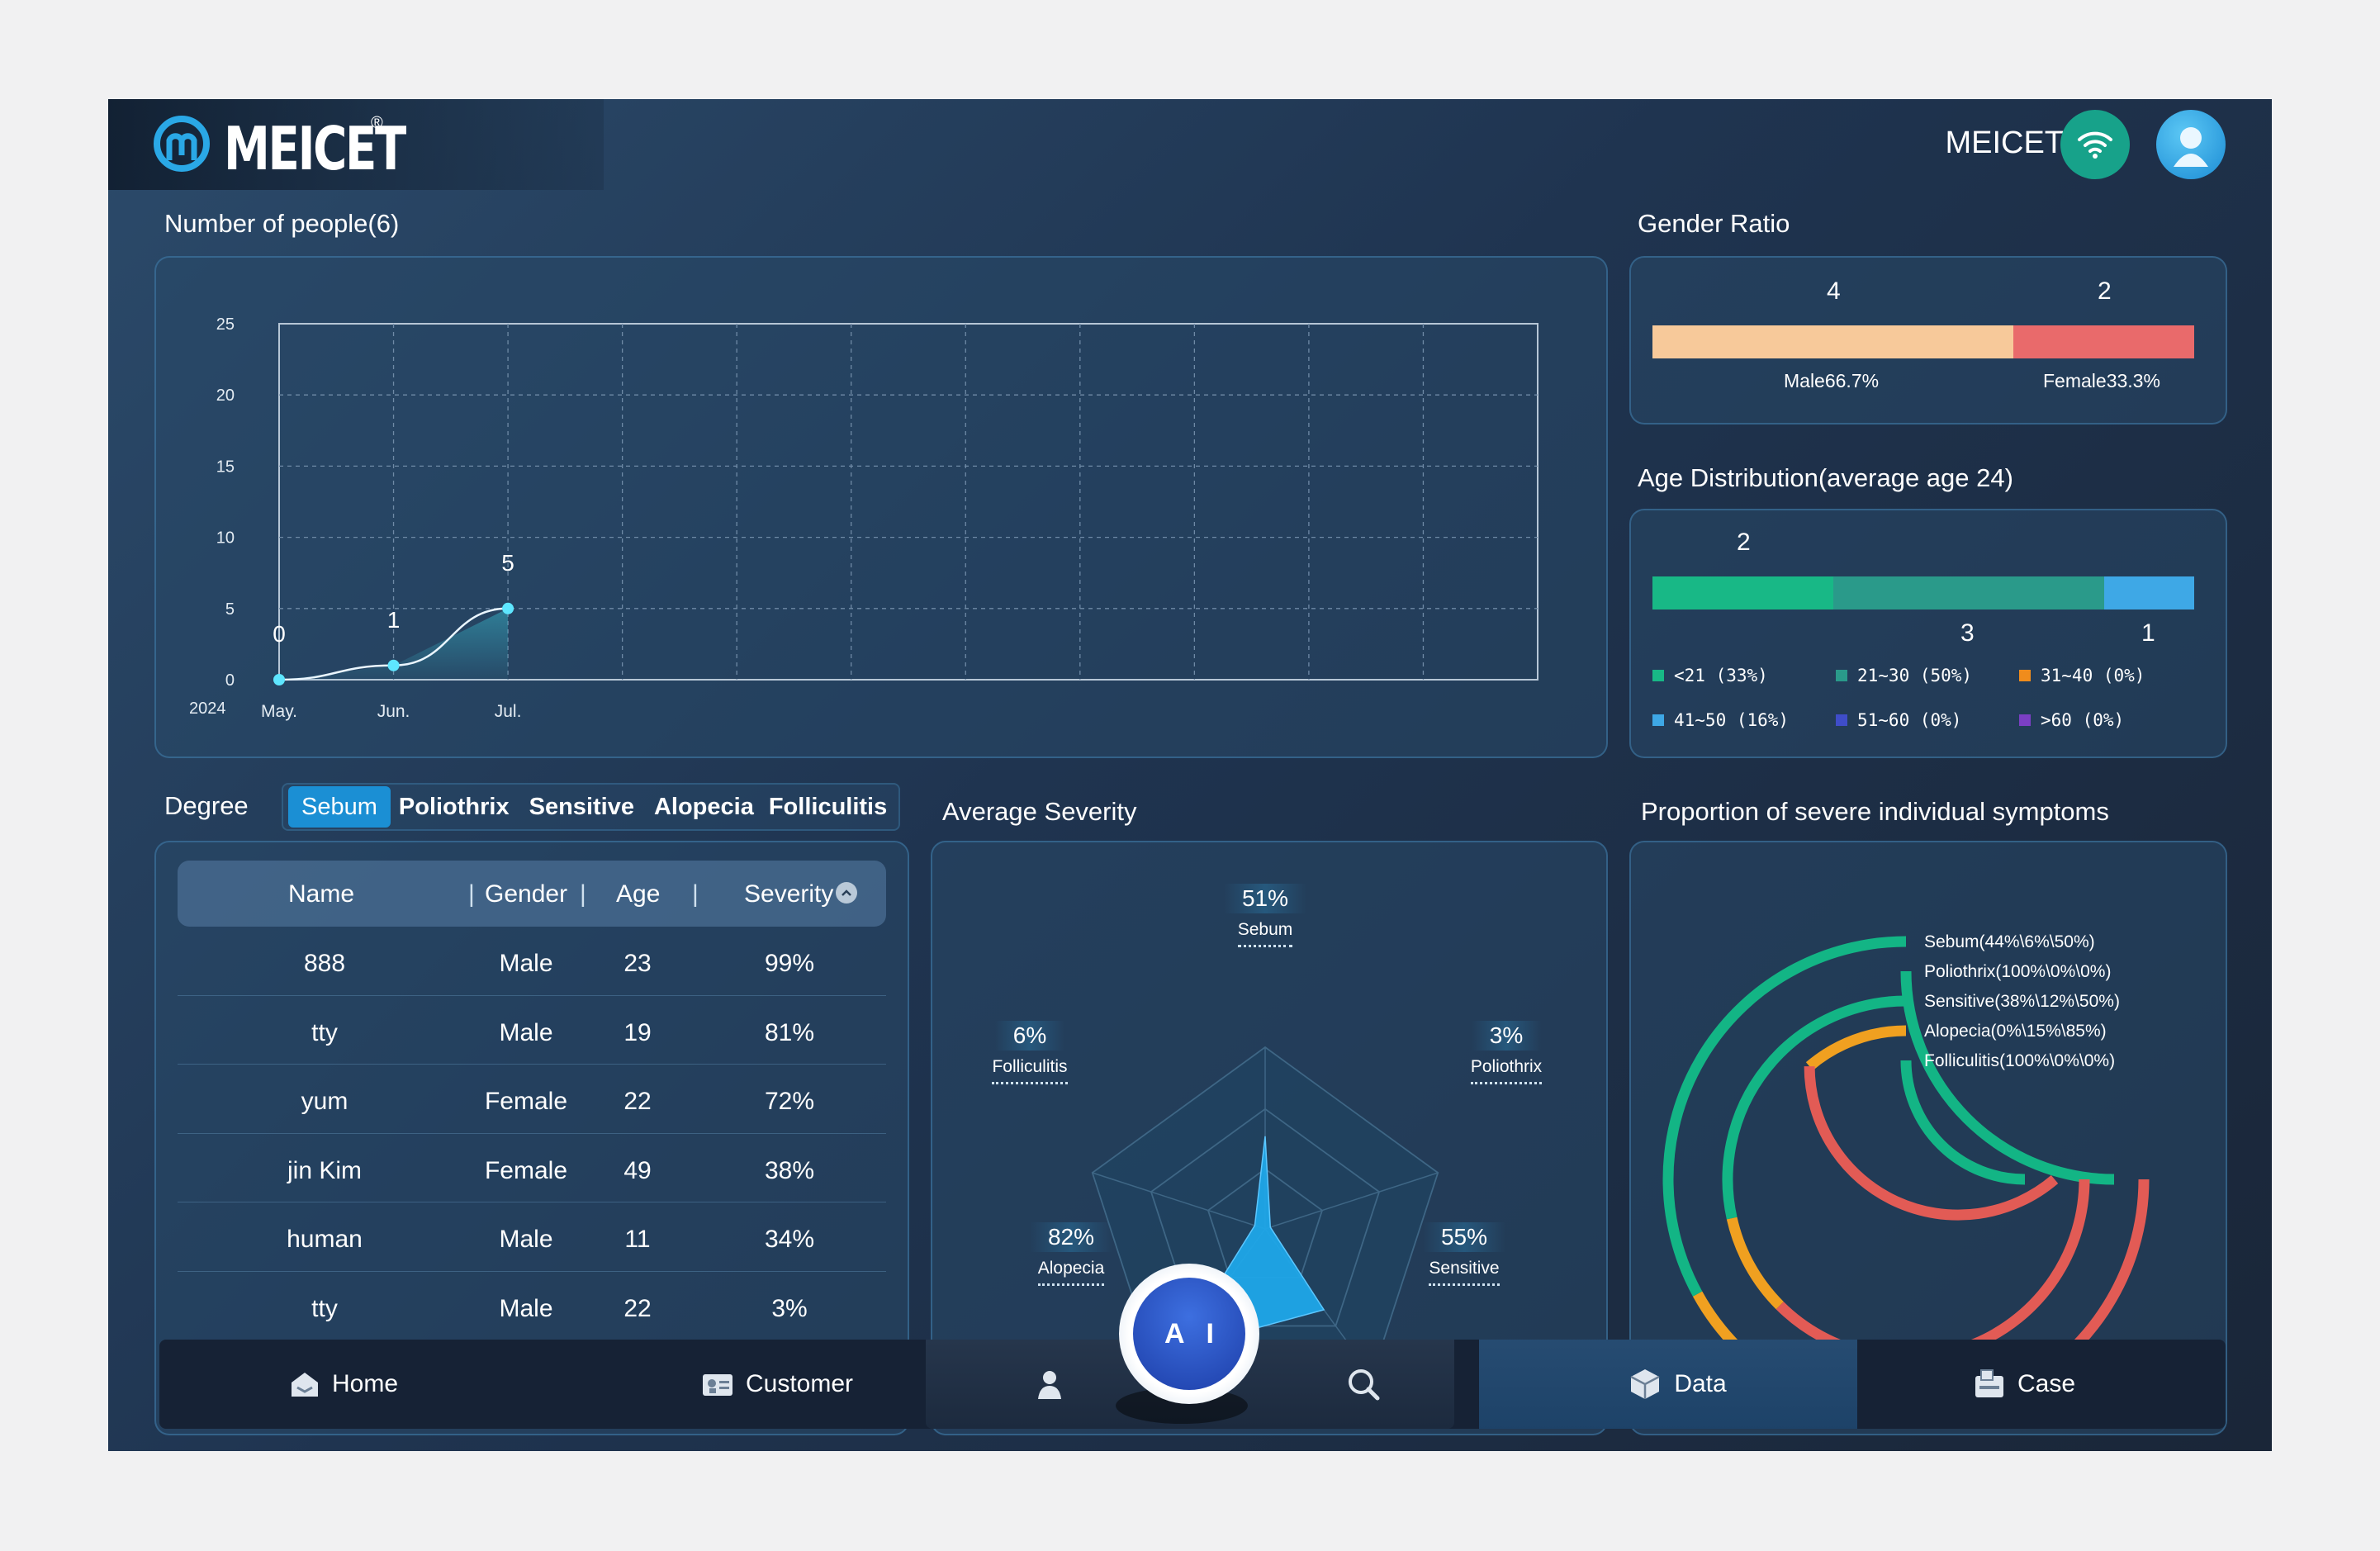 This screenshot has height=1551, width=2380. What do you see at coordinates (1039, 811) in the screenshot?
I see `average-severity-title: Average Severity` at bounding box center [1039, 811].